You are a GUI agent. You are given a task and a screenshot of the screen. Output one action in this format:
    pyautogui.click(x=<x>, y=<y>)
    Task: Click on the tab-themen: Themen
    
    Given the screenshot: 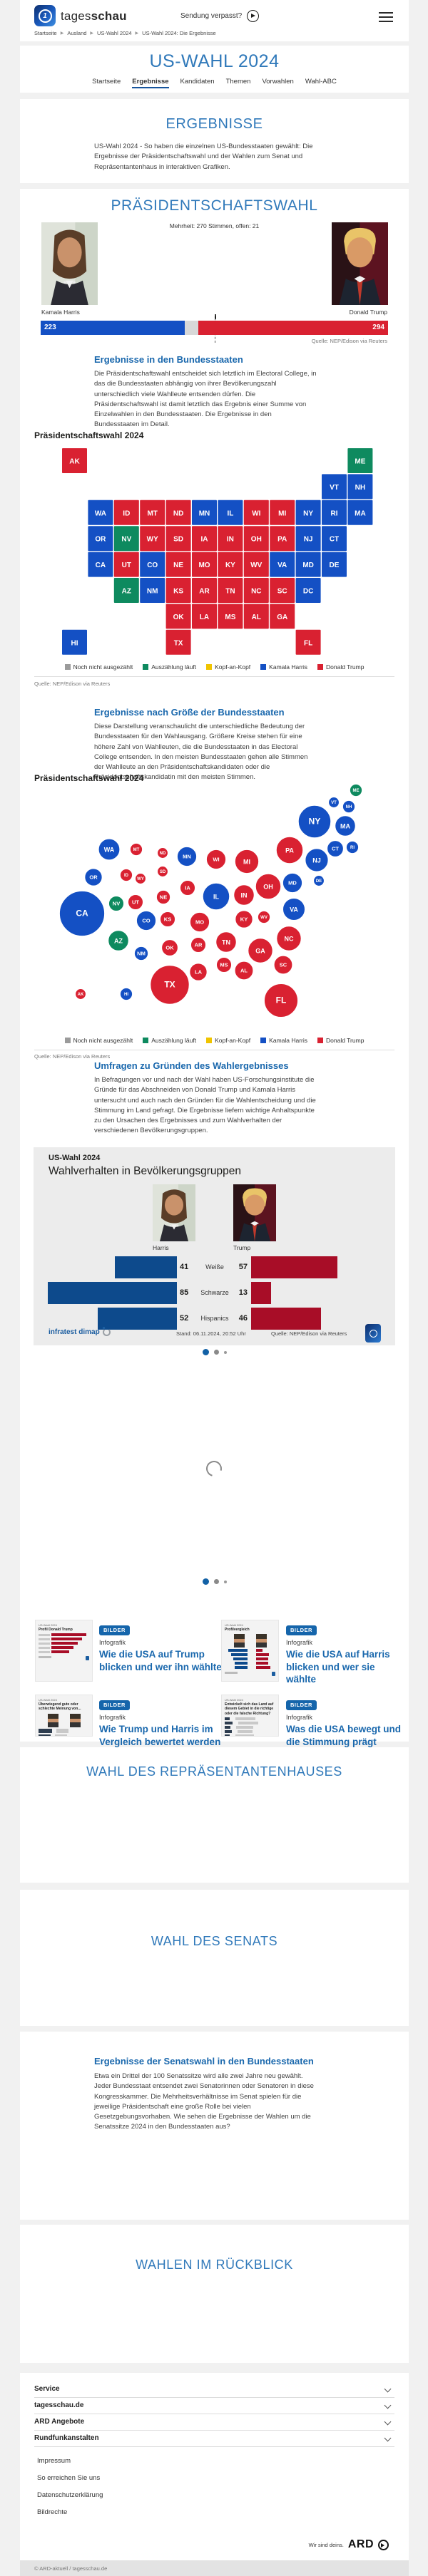 What is the action you would take?
    pyautogui.click(x=238, y=82)
    